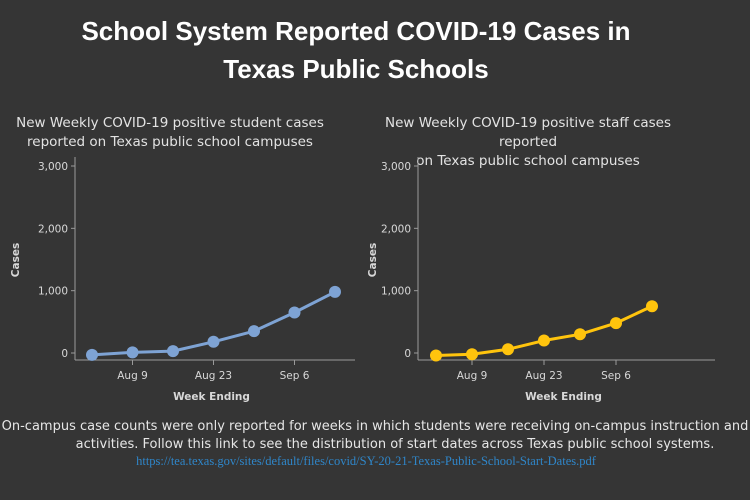 The width and height of the screenshot is (750, 500). What do you see at coordinates (563, 397) in the screenshot?
I see `staff-x-axis-label: Week Ending` at bounding box center [563, 397].